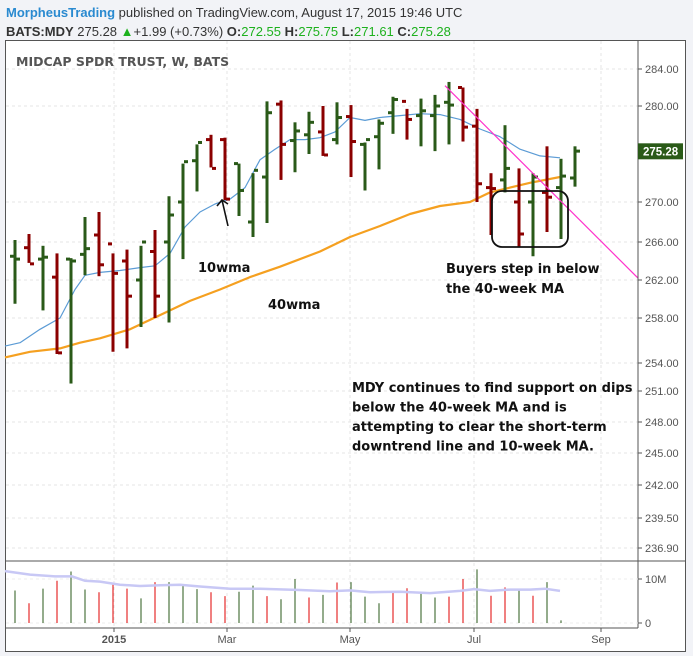 The height and width of the screenshot is (656, 693). Describe the element at coordinates (662, 319) in the screenshot. I see `price-tick-label: 258.00` at that location.